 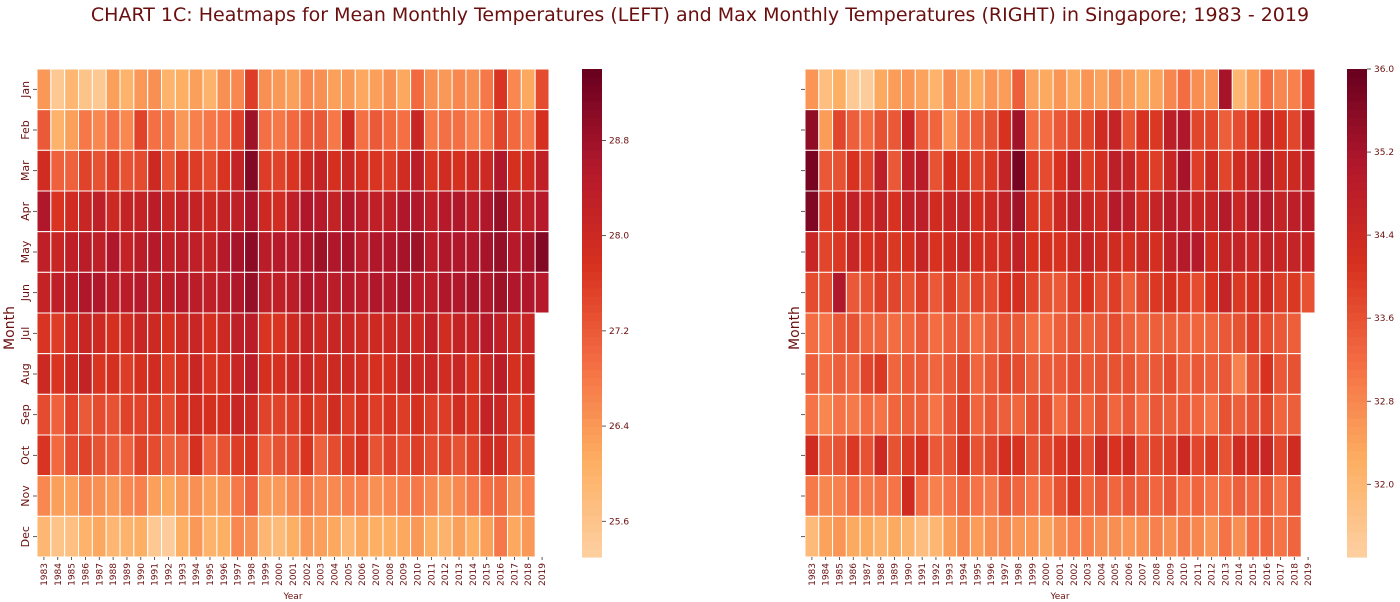 What do you see at coordinates (840, 574) in the screenshot?
I see `x-tick-label-right: 1985` at bounding box center [840, 574].